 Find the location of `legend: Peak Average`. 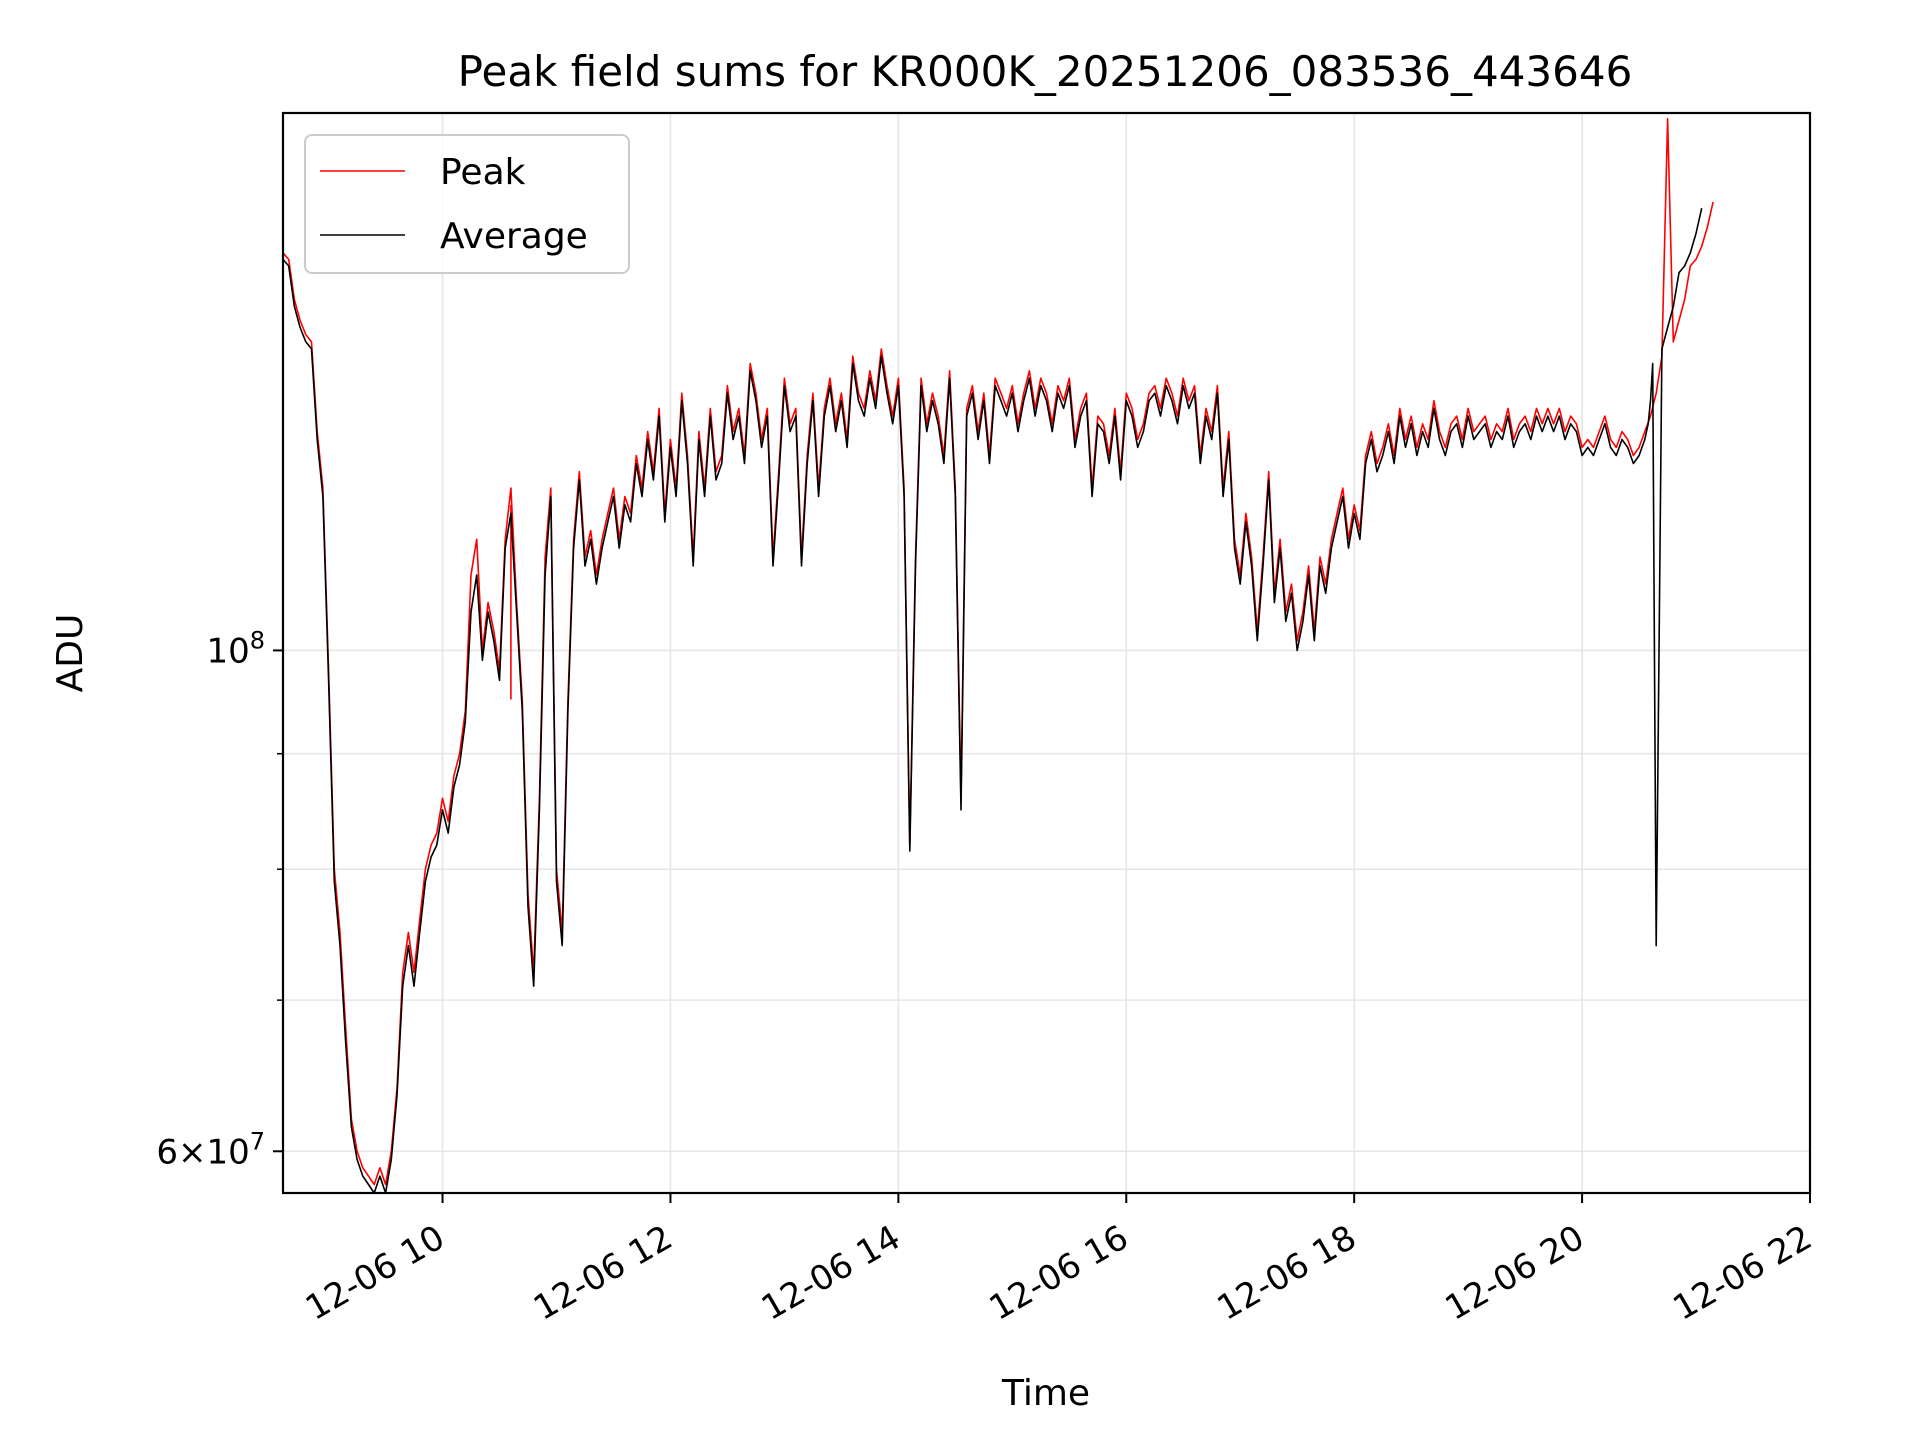

legend: Peak Average is located at coordinates (467, 204).